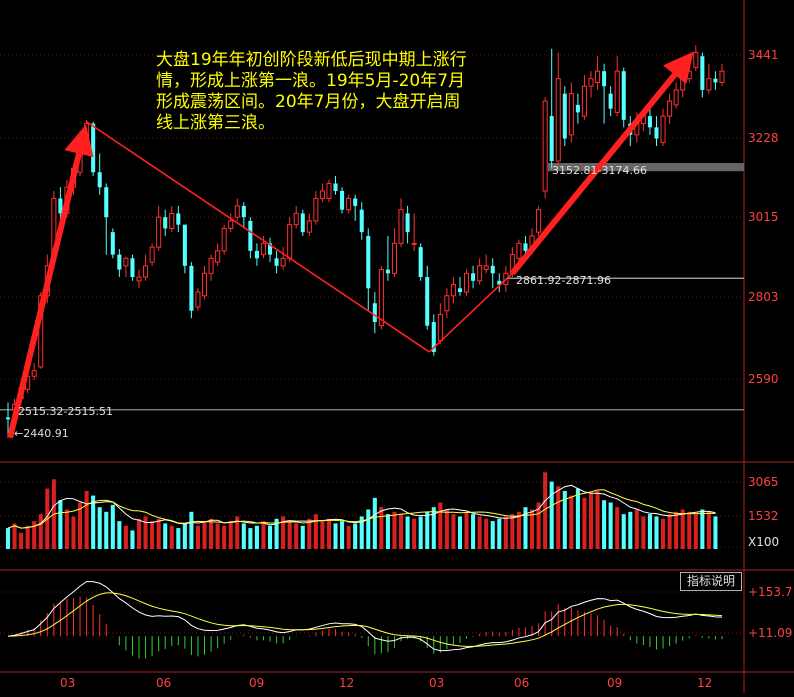 This screenshot has height=697, width=794. Describe the element at coordinates (763, 516) in the screenshot. I see `vol-tick-label: 1532` at that location.